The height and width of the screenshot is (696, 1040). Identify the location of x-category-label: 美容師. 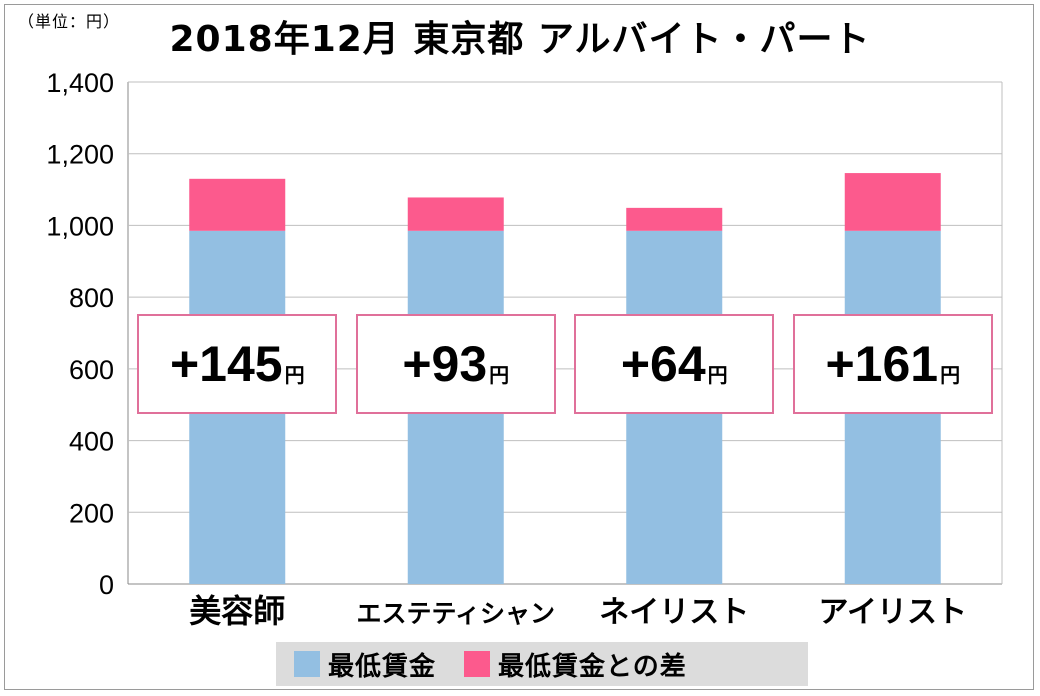
(237, 611).